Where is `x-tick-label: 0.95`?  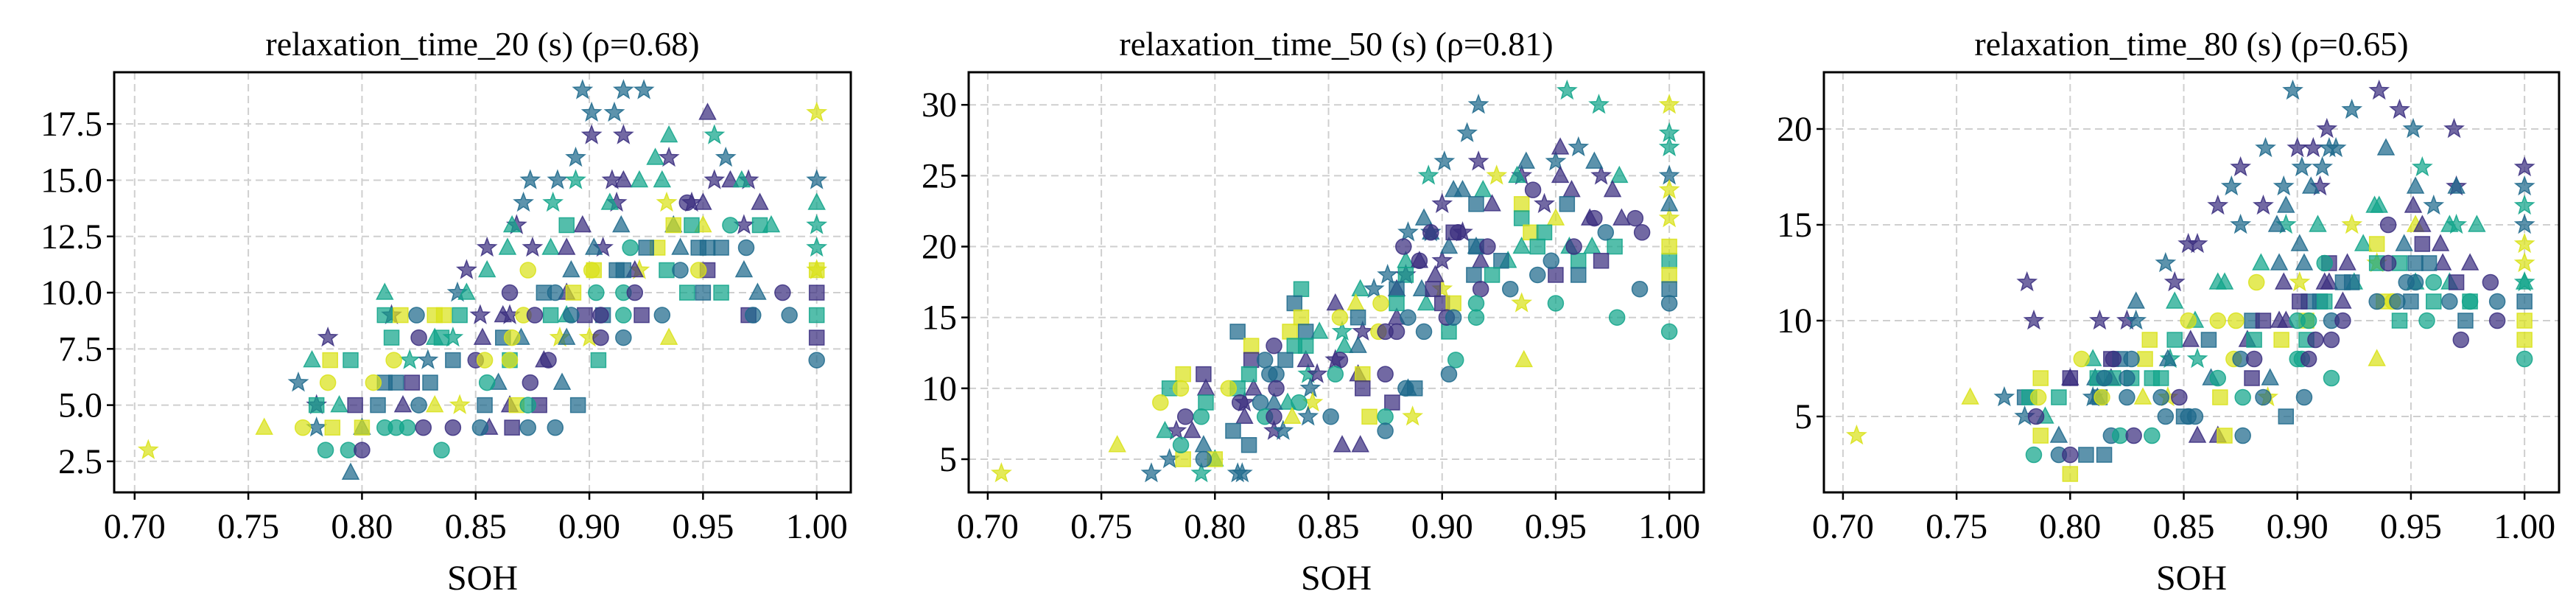
x-tick-label: 0.95 is located at coordinates (703, 526).